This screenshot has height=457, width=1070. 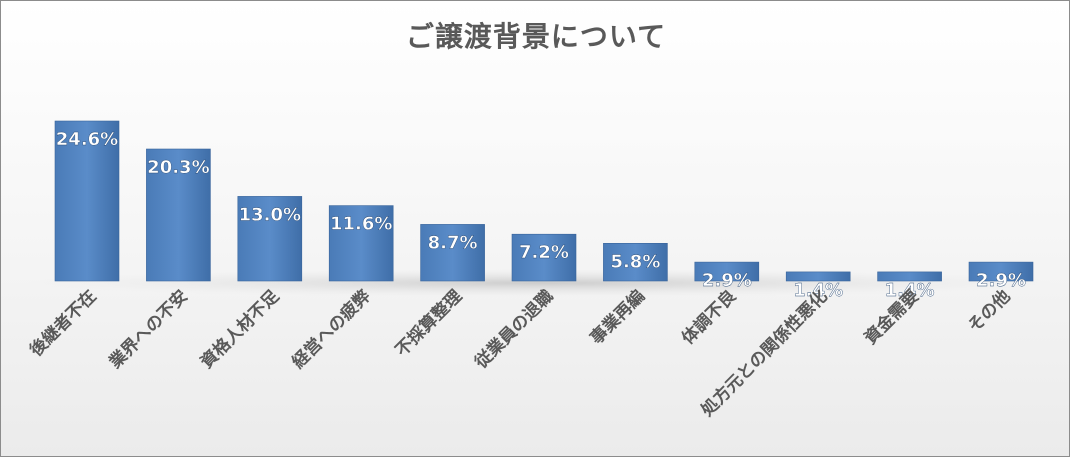 What do you see at coordinates (361, 224) in the screenshot?
I see `data-label: 11.6%` at bounding box center [361, 224].